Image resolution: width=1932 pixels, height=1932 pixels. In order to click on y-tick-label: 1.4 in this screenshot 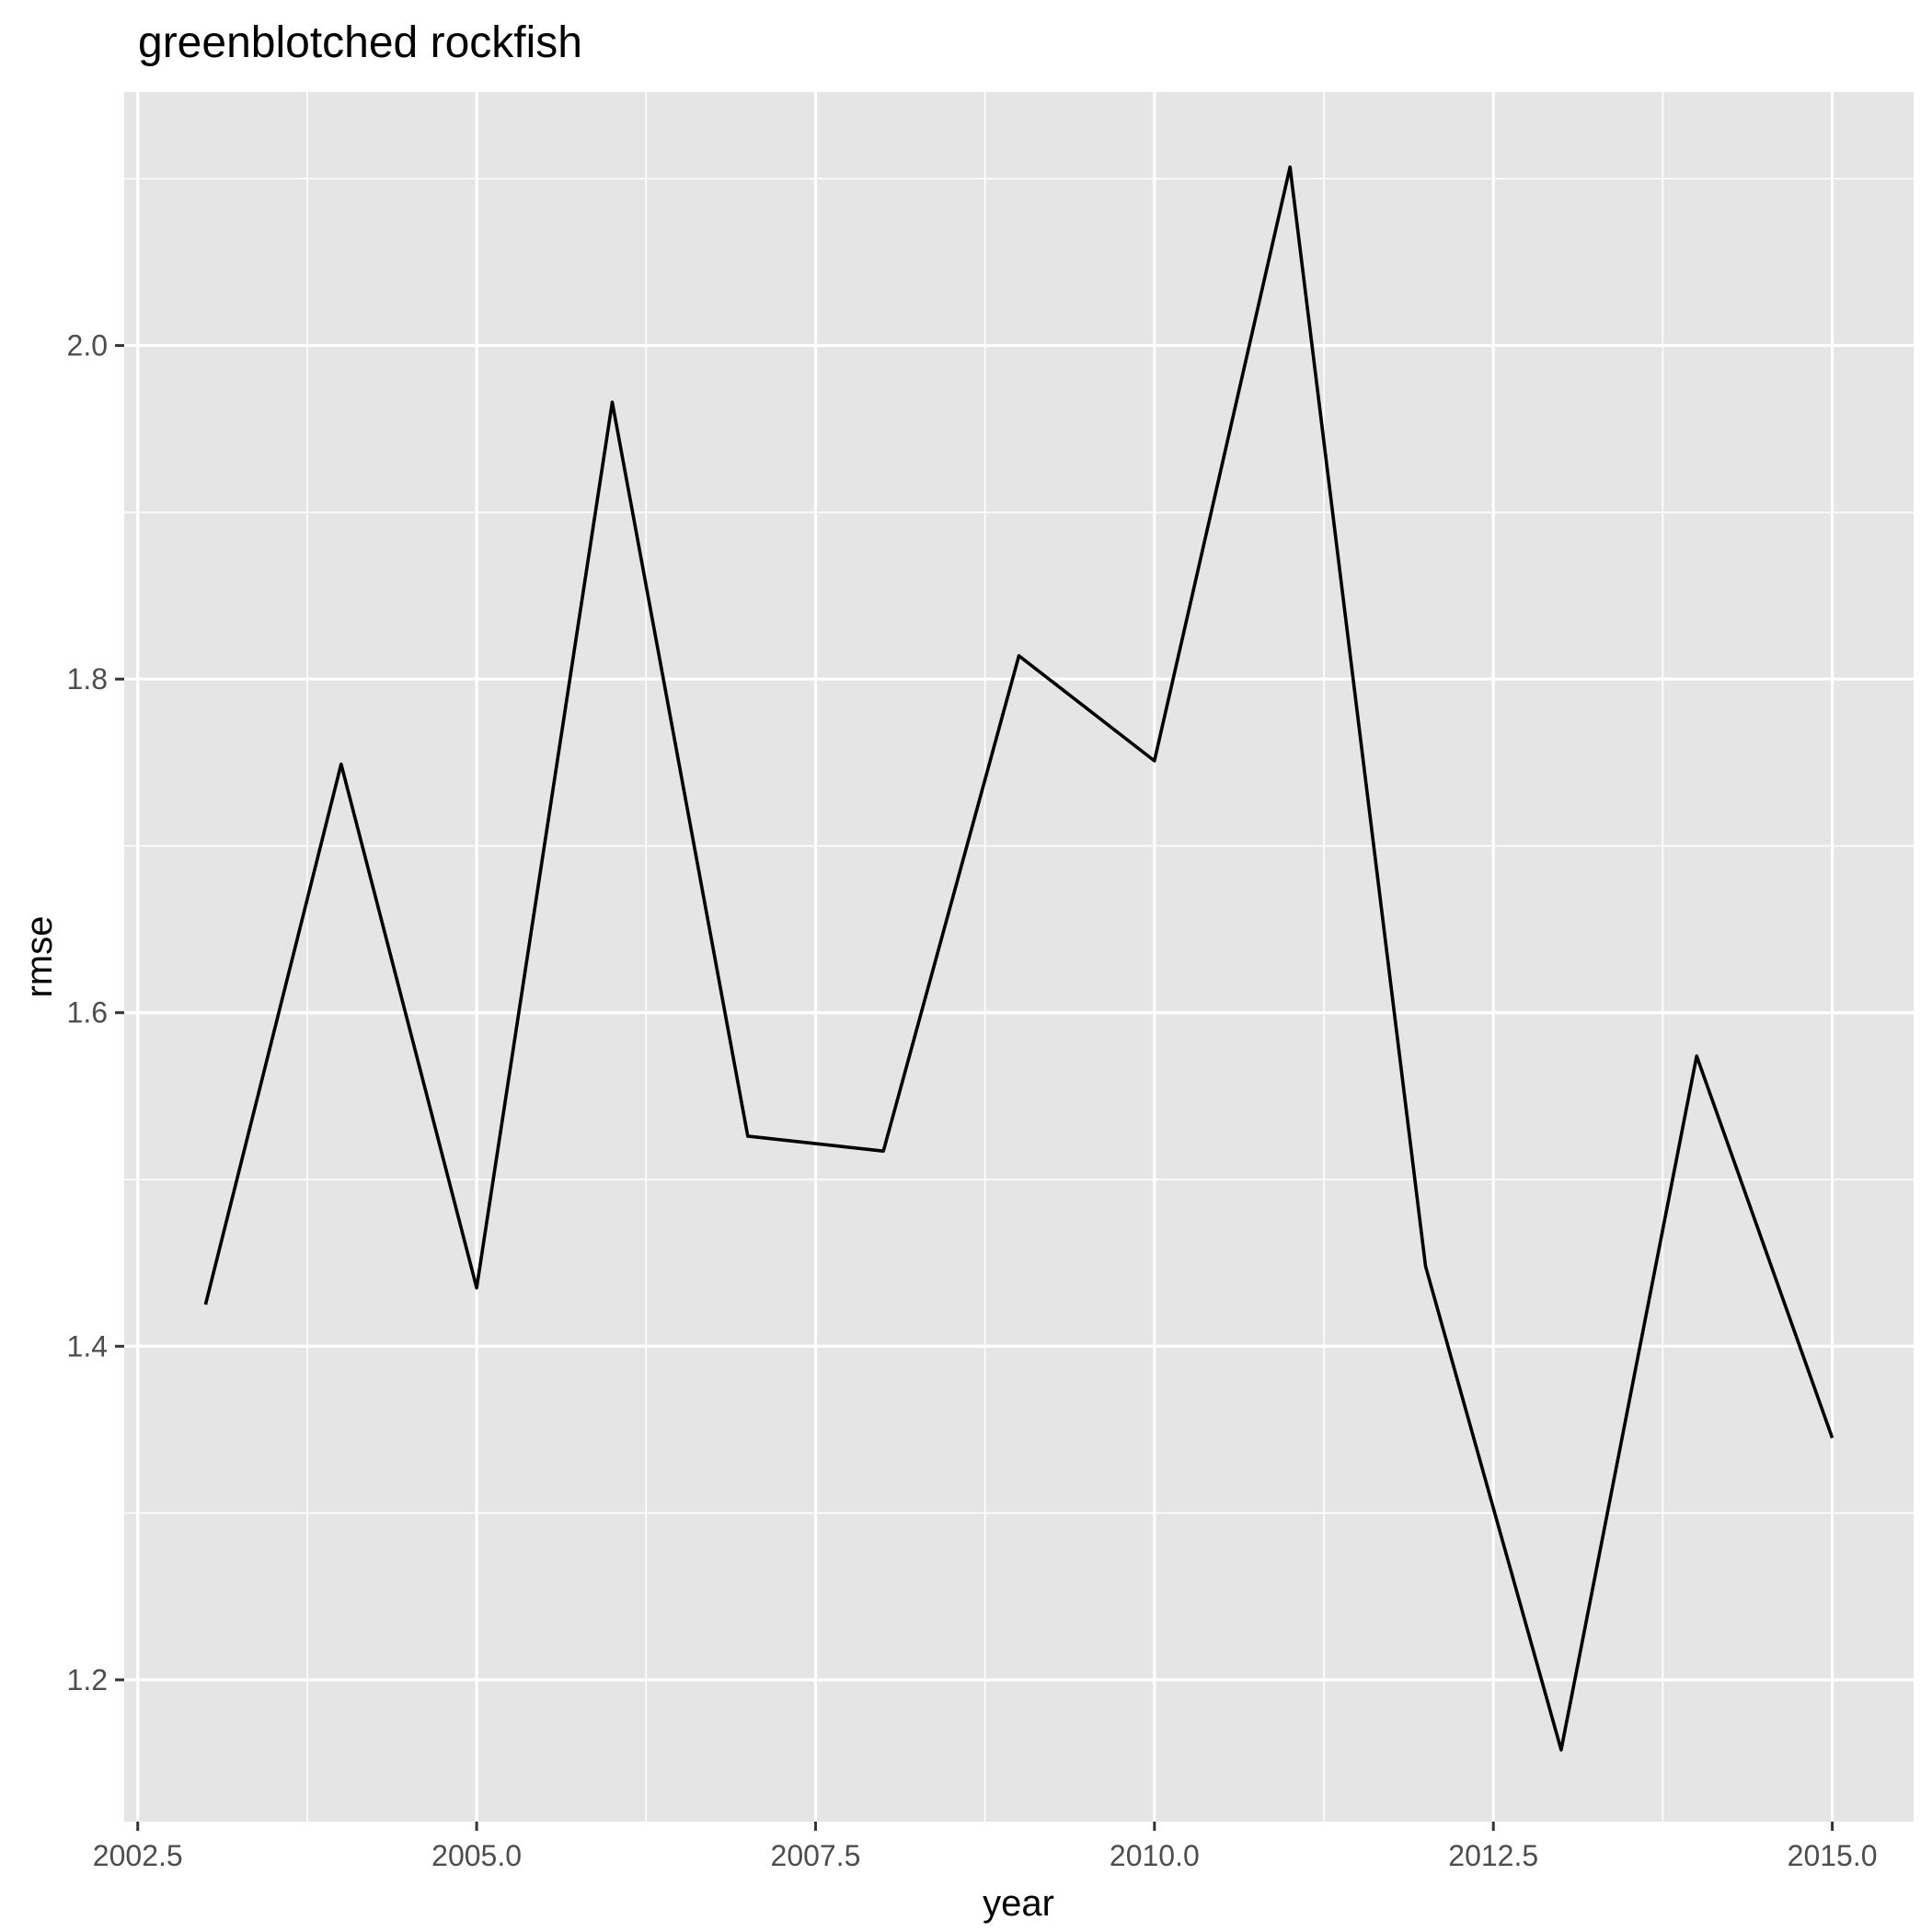, I will do `click(87, 1346)`.